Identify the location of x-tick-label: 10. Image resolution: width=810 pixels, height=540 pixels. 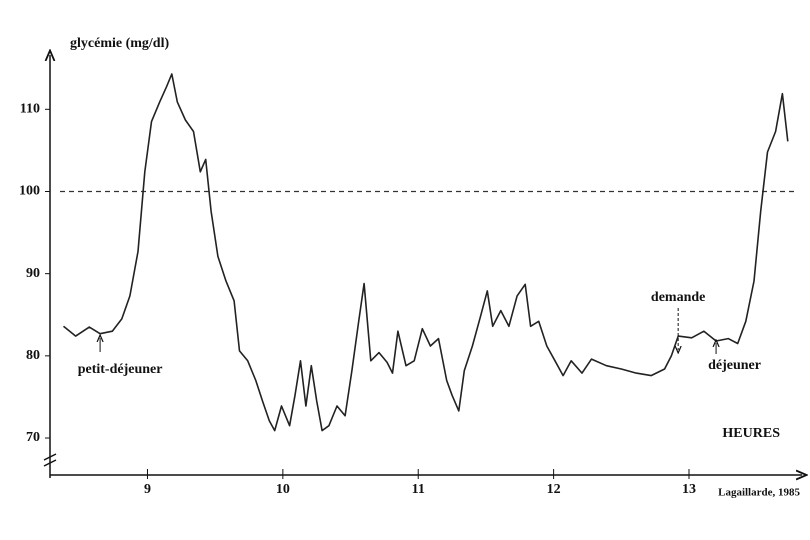
(283, 489).